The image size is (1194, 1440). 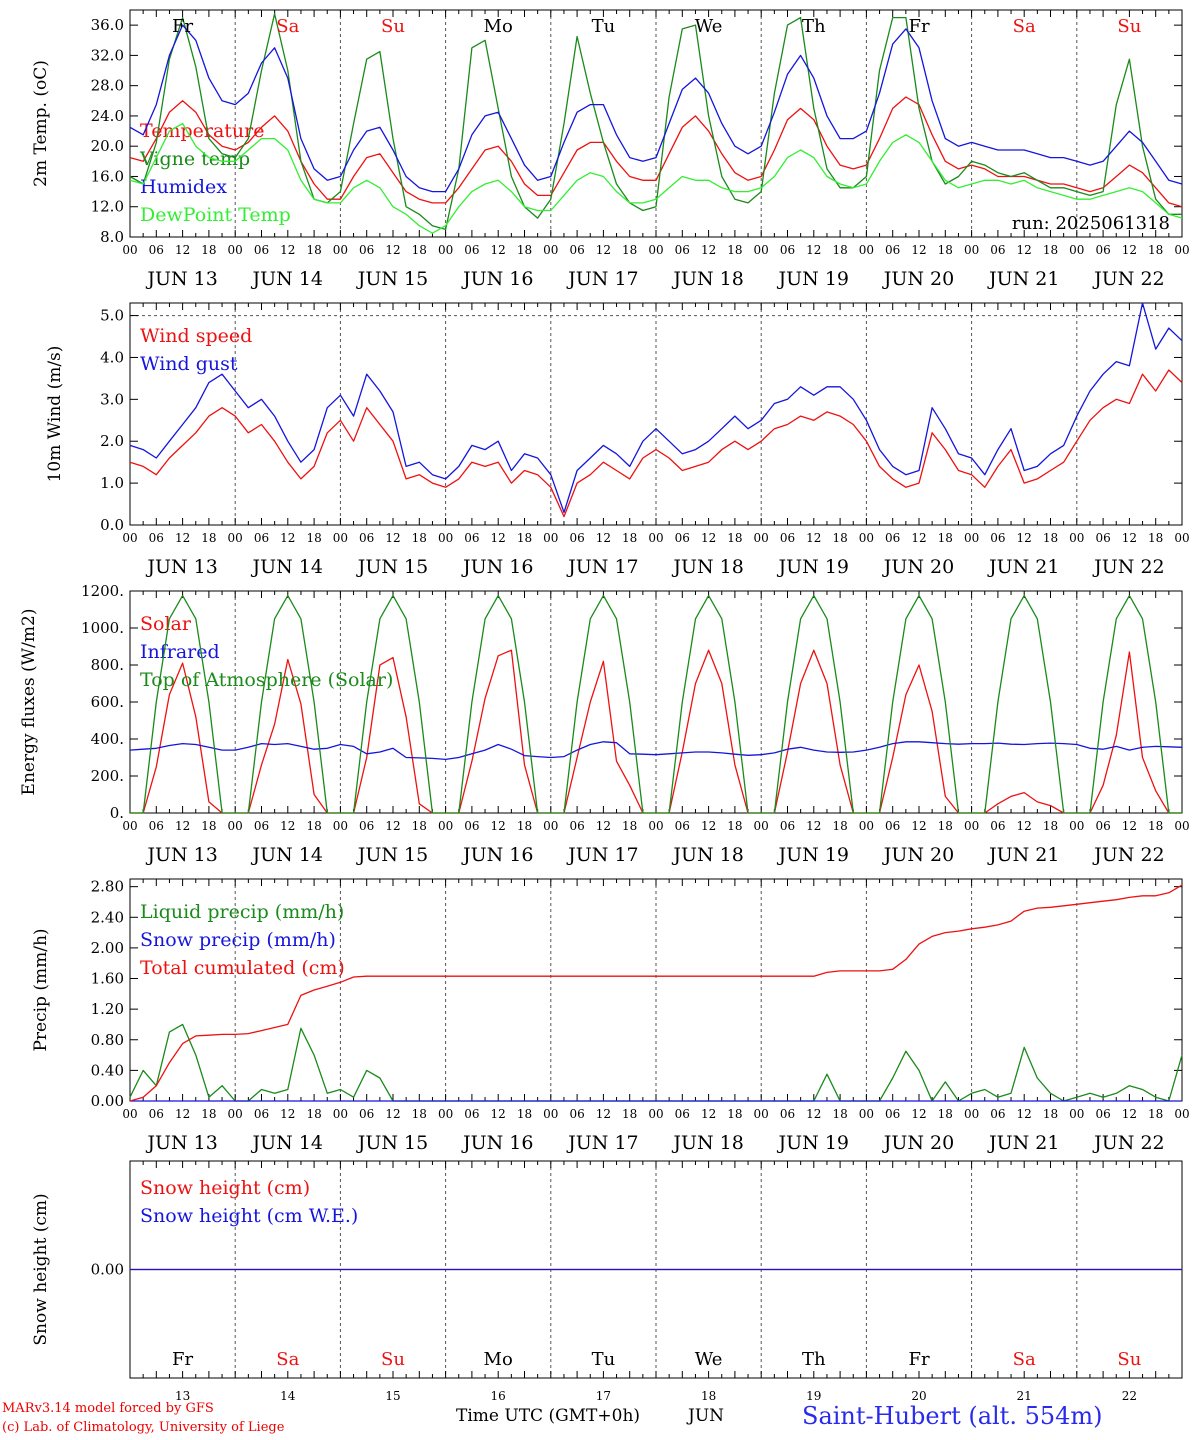 I want to click on y-tick-label: 3.0, so click(x=112, y=399).